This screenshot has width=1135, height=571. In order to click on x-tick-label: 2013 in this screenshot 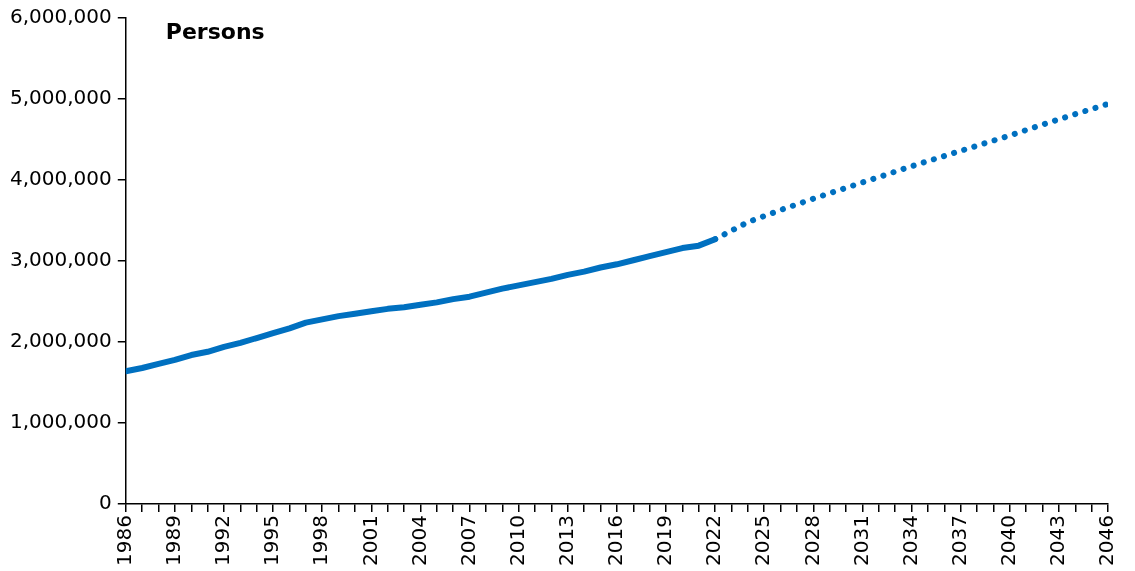, I will do `click(565, 541)`.